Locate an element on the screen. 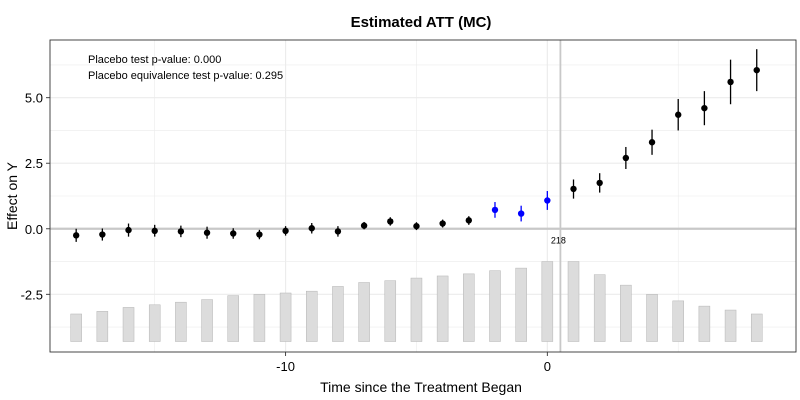 This screenshot has width=800, height=400. y-tick-label: -2.5 is located at coordinates (32, 294).